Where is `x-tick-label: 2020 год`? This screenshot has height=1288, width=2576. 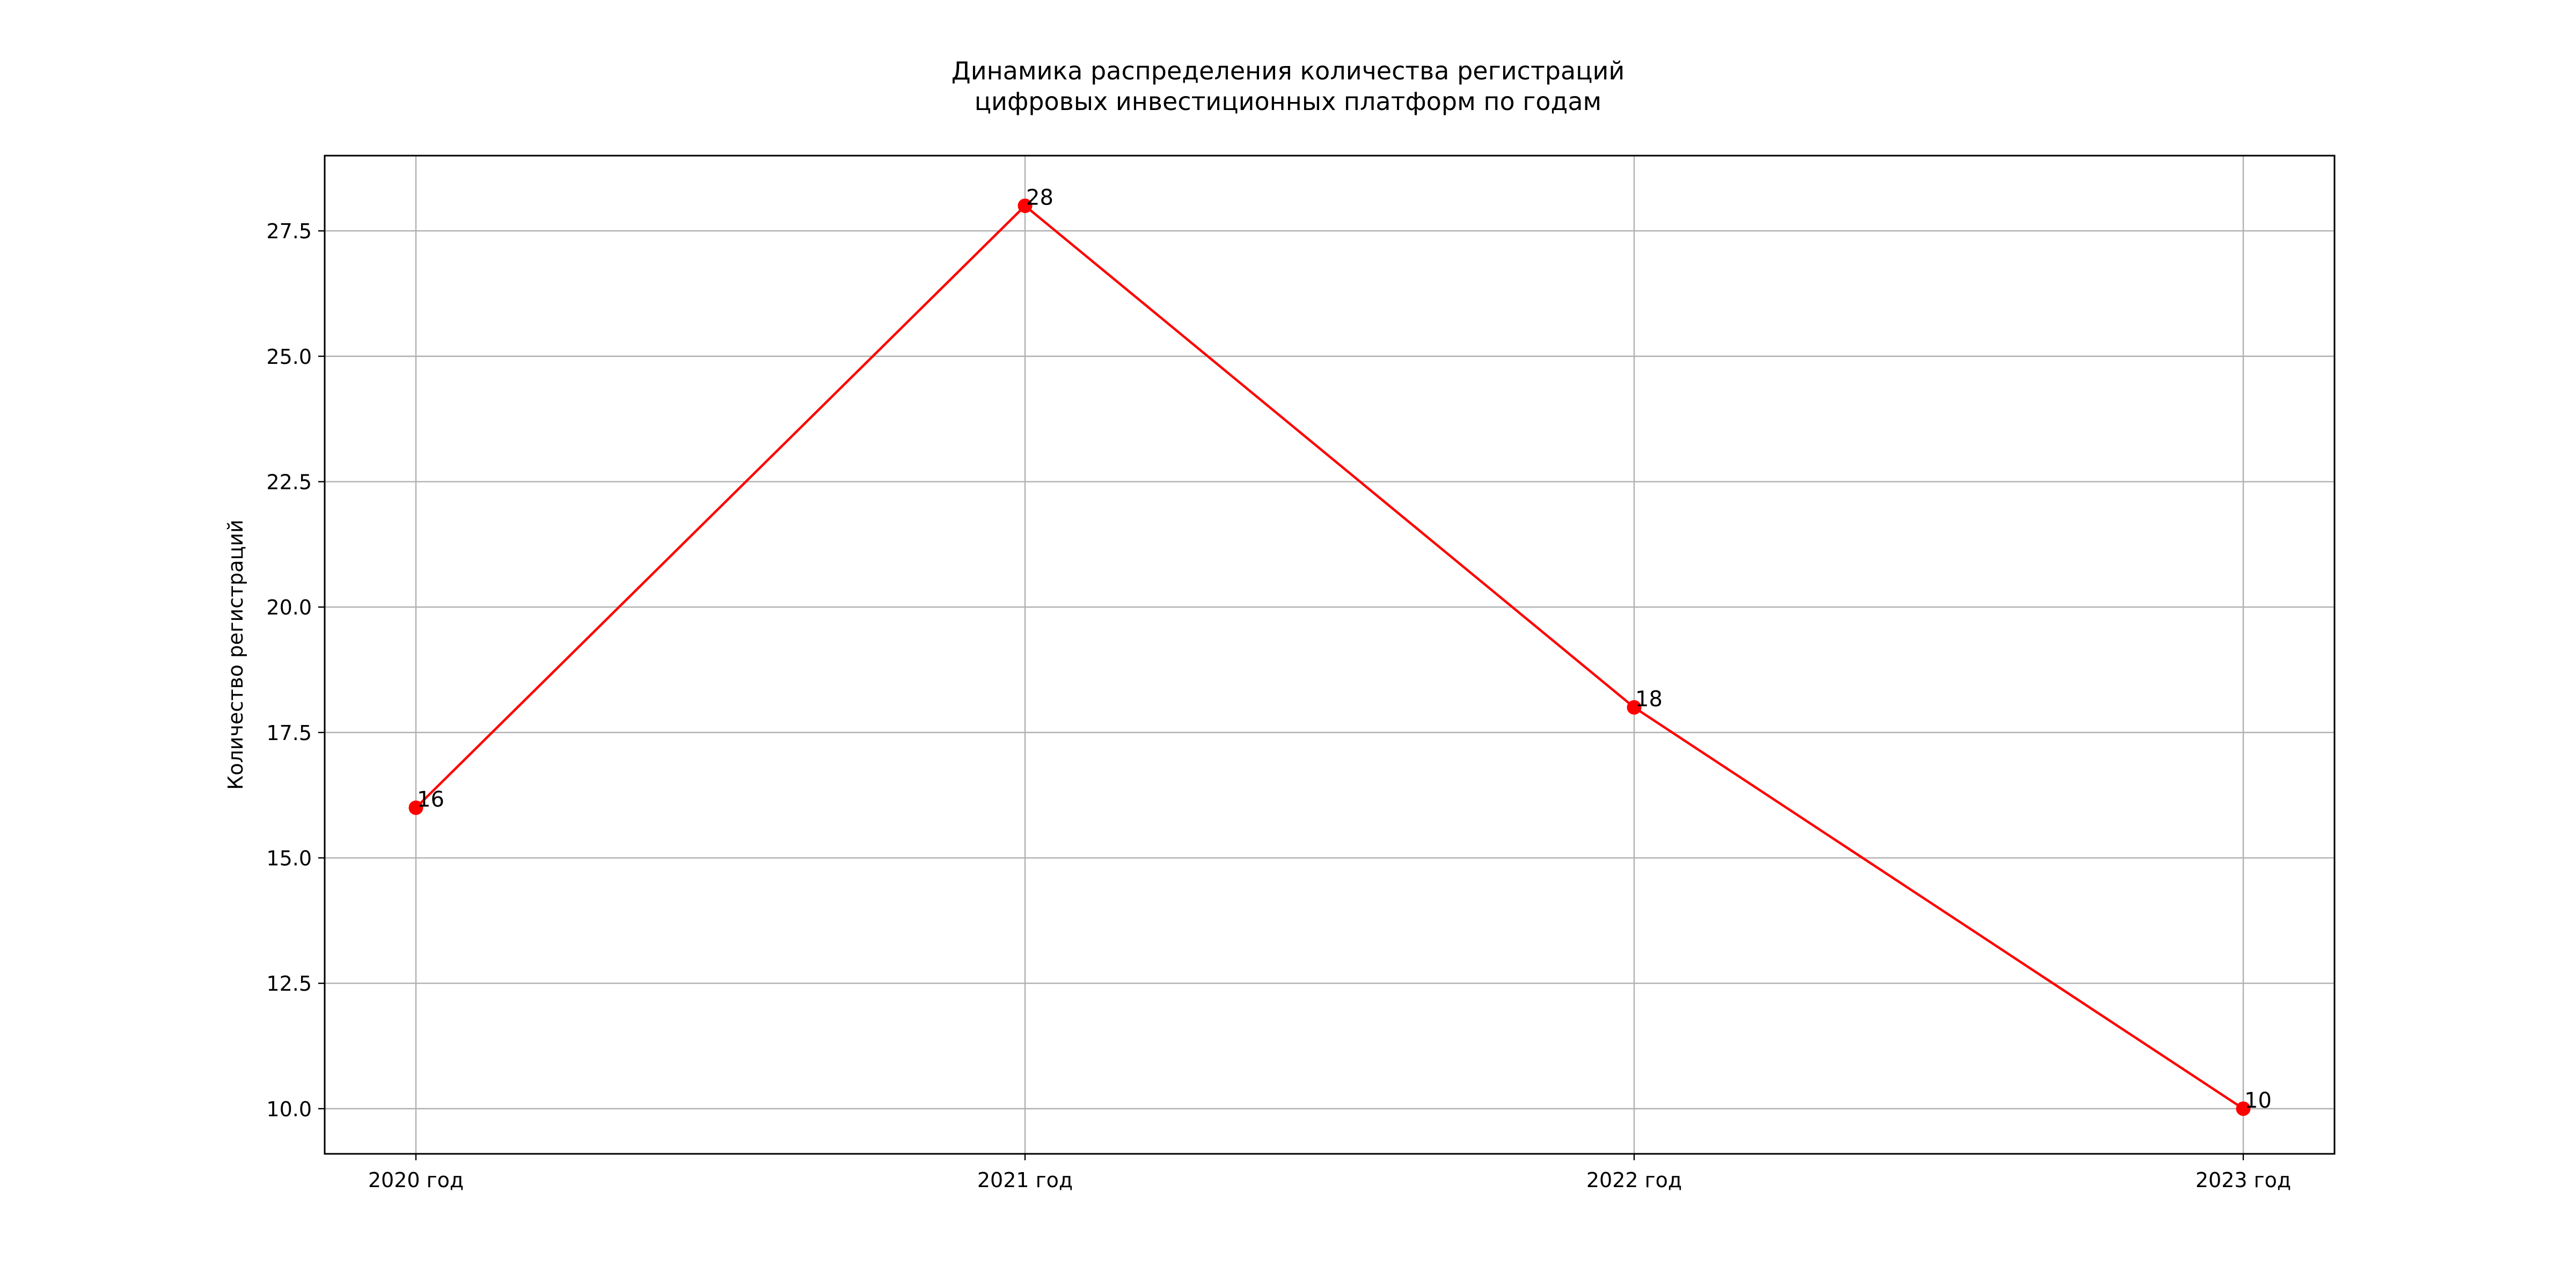
x-tick-label: 2020 год is located at coordinates (416, 1180).